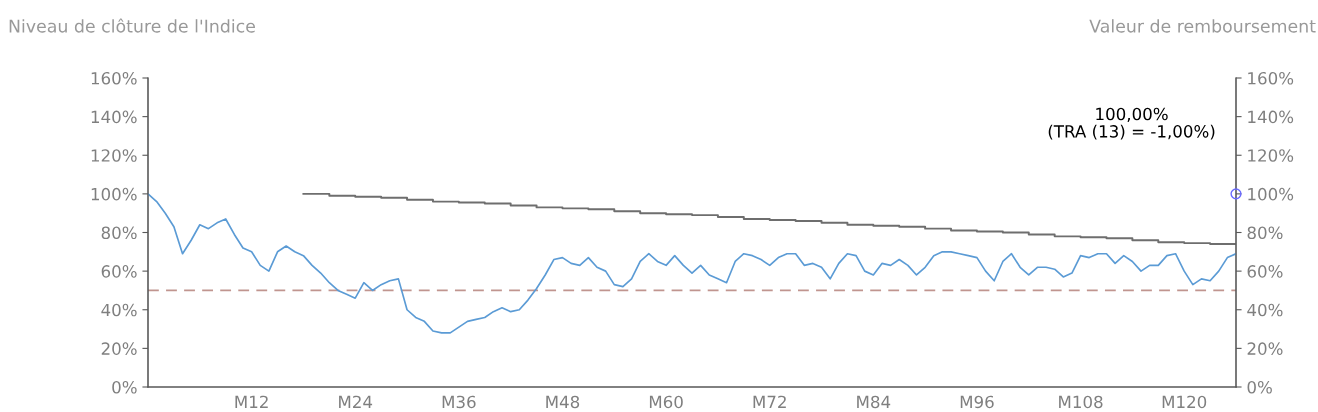 This screenshot has height=412, width=1318. I want to click on y-tick-label: 160%, so click(114, 78).